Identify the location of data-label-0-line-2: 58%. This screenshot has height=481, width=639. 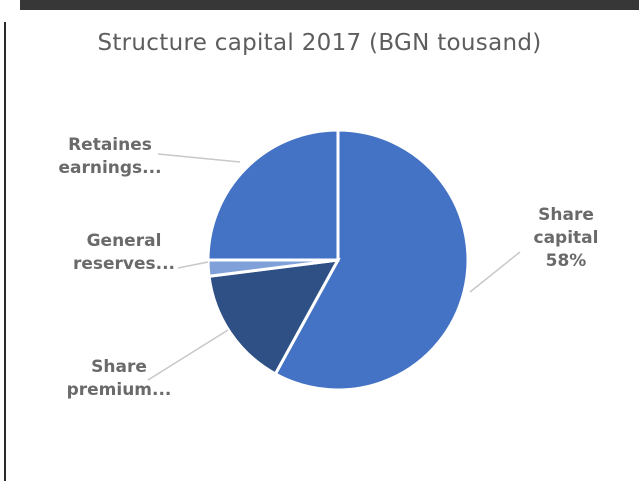
(566, 261).